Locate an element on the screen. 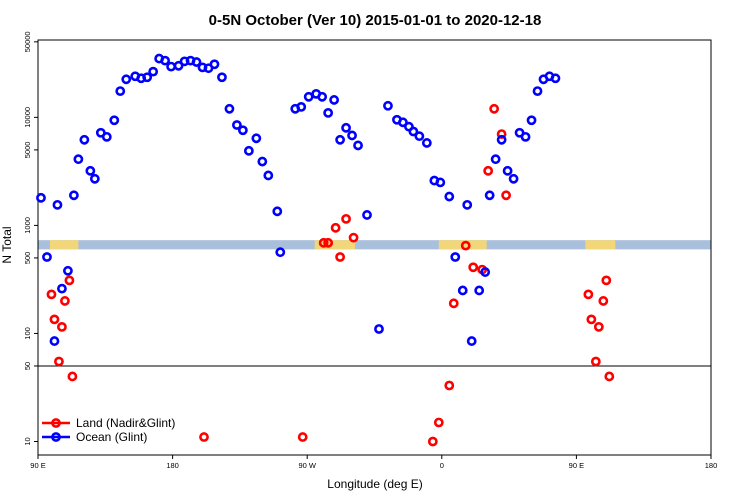  x-axis-ticks: 90 E 180 90 W 0 90 E 180 is located at coordinates (373, 462).